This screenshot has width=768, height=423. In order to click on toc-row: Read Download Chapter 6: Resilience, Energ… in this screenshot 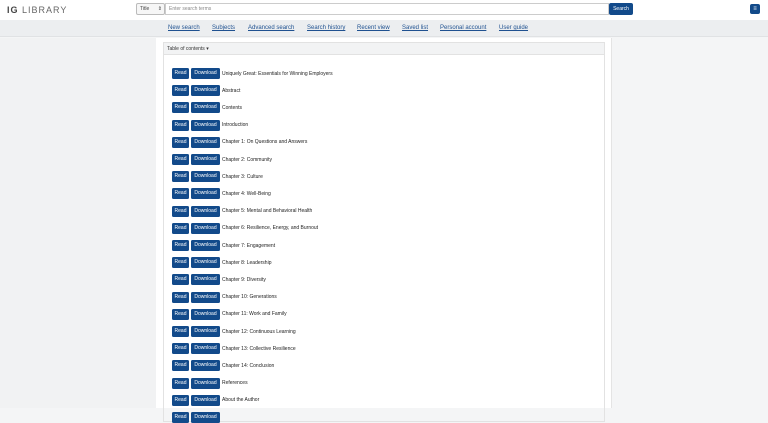, I will do `click(245, 228)`.